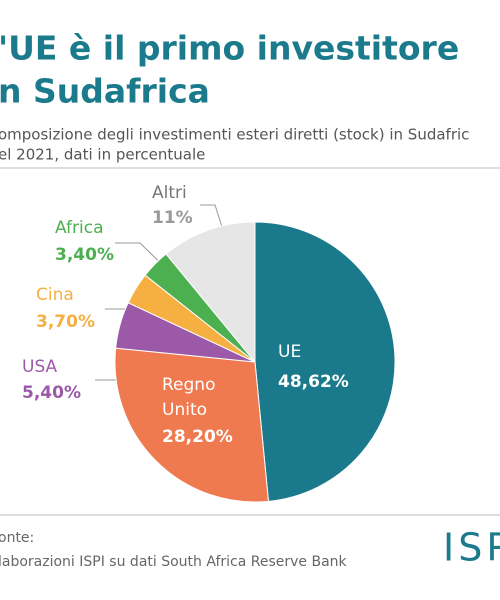 This screenshot has width=500, height=600. Describe the element at coordinates (65, 322) in the screenshot. I see `value-label: 3,70%` at that location.